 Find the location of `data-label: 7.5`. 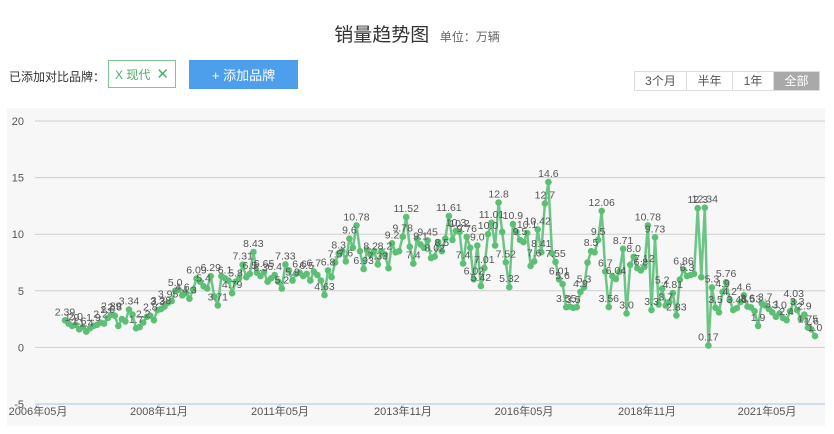

data-label: 7.5 is located at coordinates (335, 255).